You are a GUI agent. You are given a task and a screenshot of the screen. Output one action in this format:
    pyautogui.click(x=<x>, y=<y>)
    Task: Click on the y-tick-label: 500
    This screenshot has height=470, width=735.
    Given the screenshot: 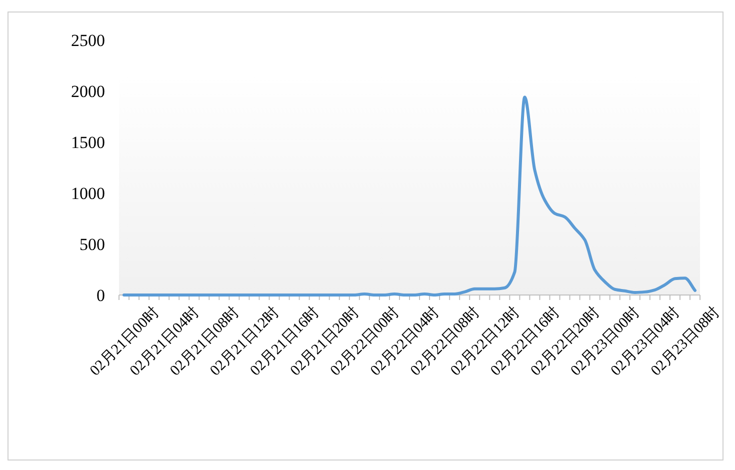 What is the action you would take?
    pyautogui.click(x=92, y=244)
    